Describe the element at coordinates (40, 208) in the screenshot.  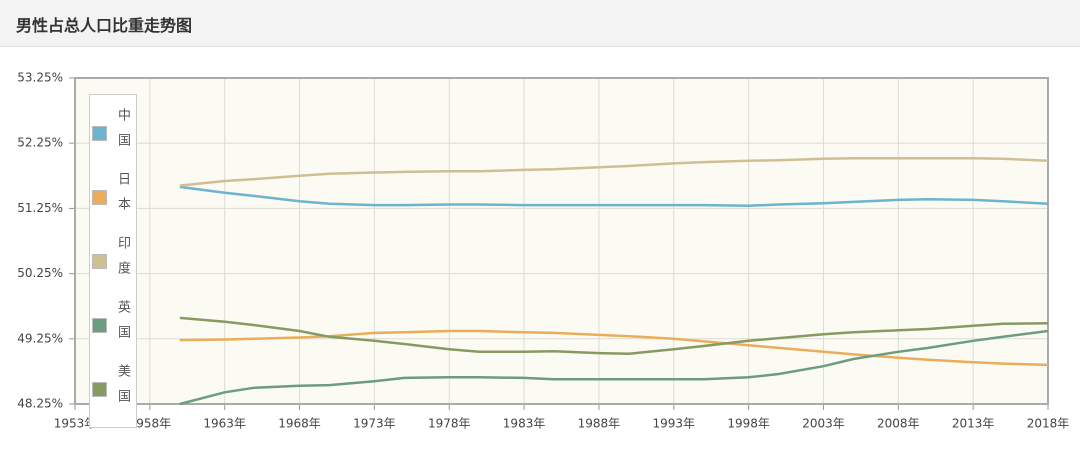
I see `y-tick-label: 51.25%` at that location.